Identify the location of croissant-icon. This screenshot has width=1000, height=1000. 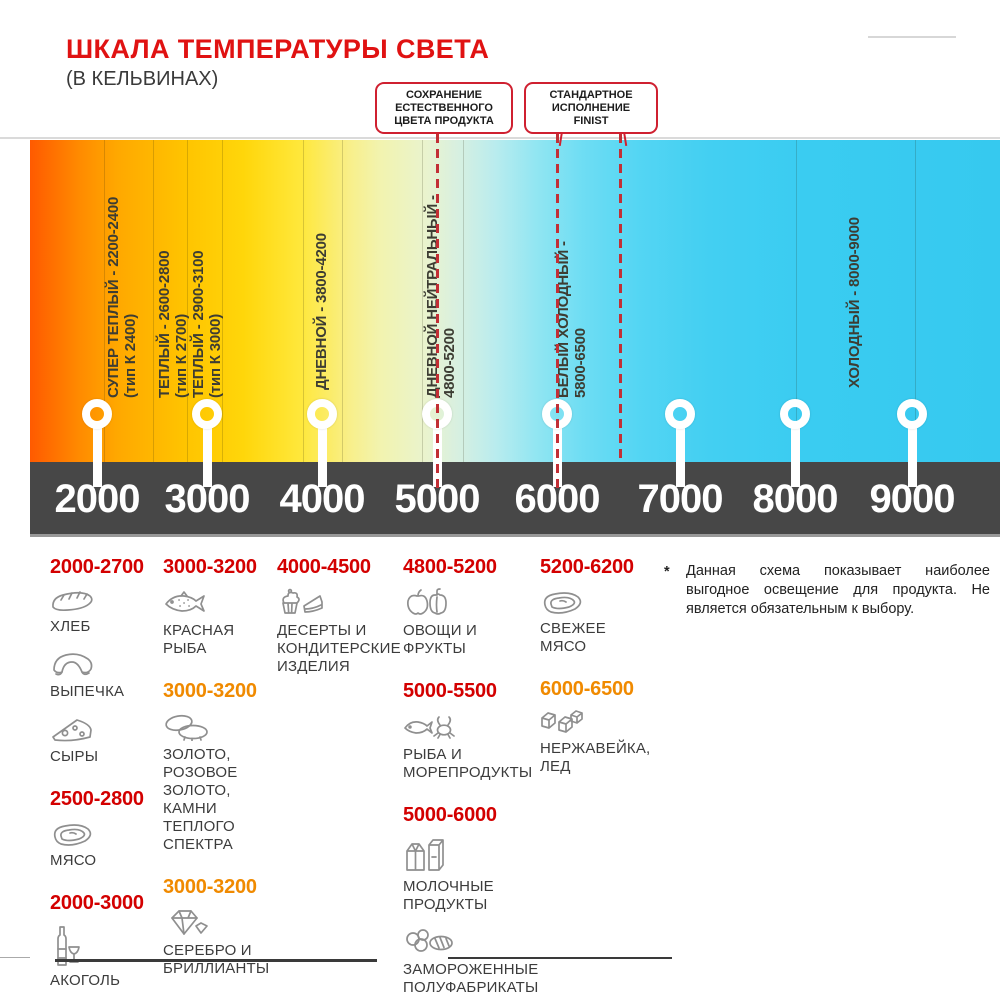
(73, 664).